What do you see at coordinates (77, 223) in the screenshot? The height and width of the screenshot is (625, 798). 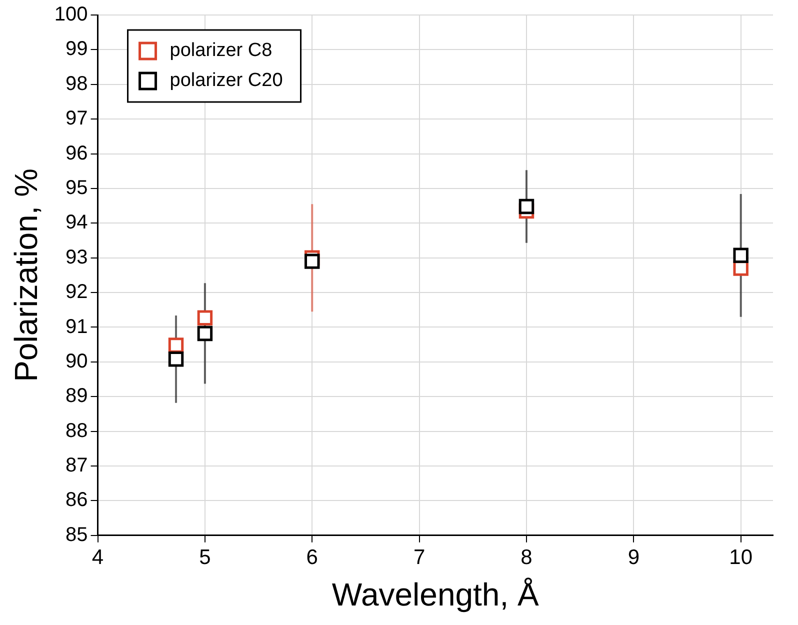 I see `y-tick-label: 94` at bounding box center [77, 223].